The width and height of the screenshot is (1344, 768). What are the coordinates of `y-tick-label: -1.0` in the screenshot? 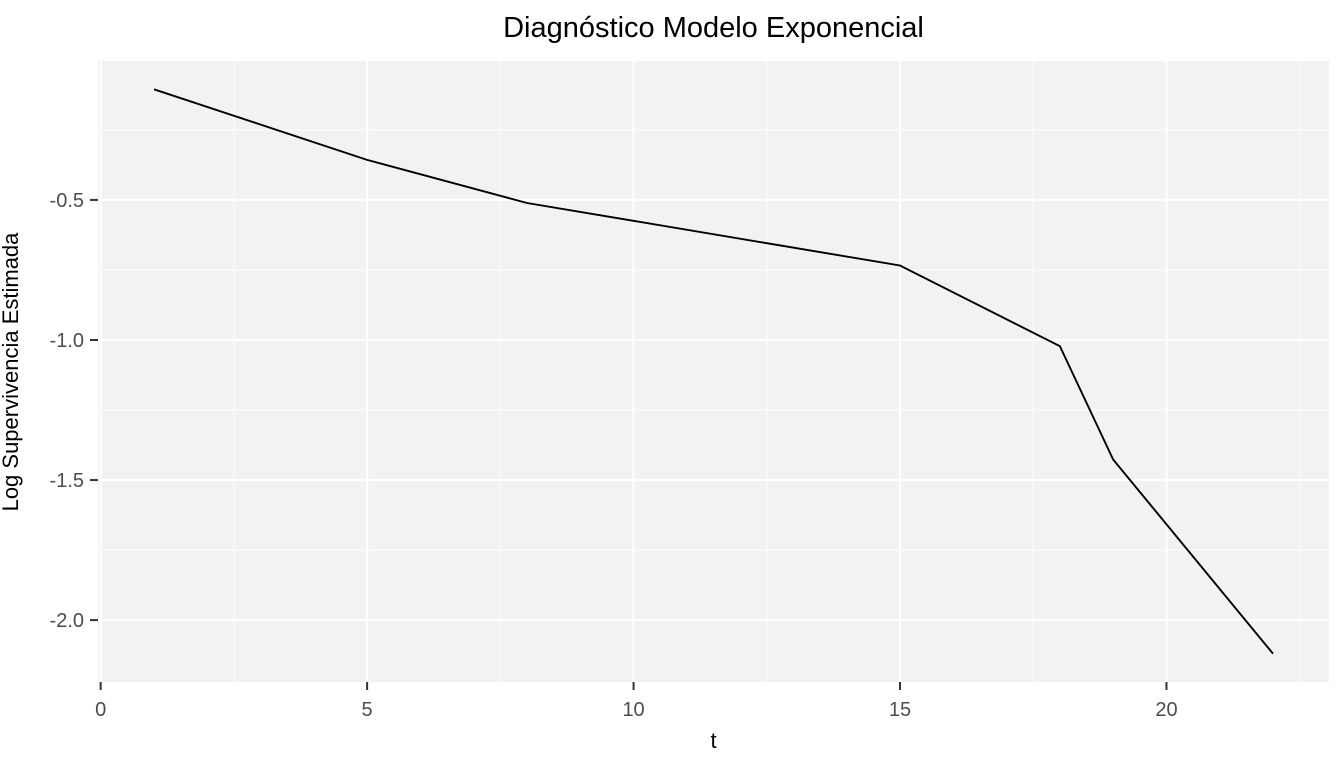 It's located at (67, 341).